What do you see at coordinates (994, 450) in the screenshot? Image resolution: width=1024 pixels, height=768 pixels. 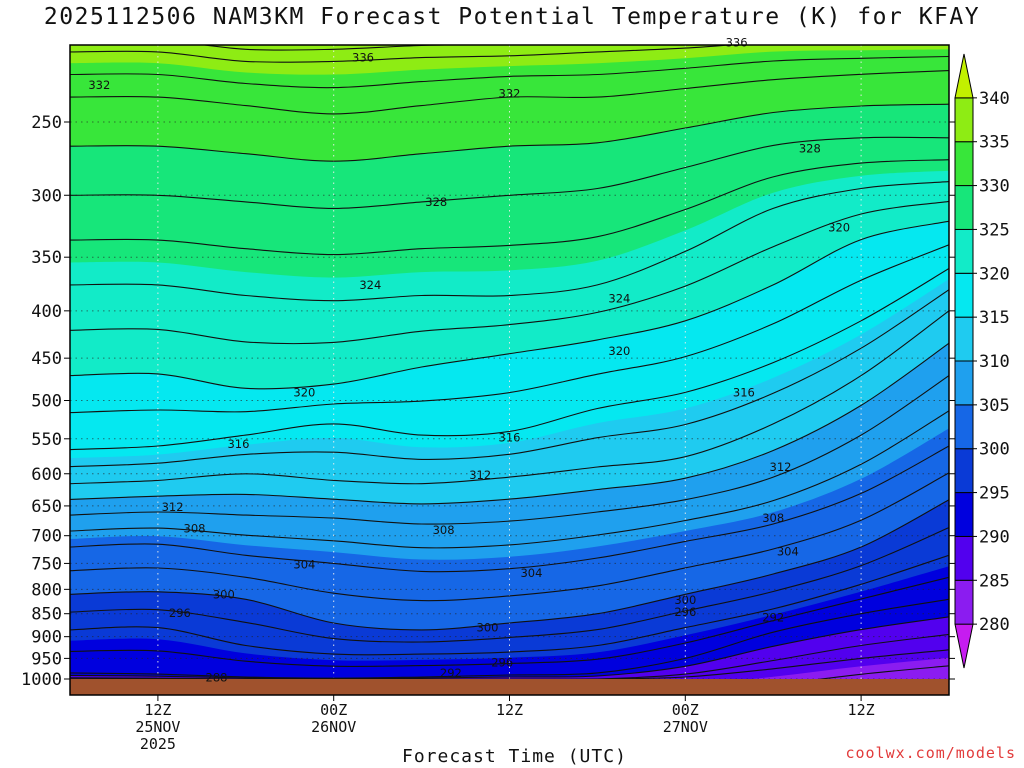 I see `colorbar-label-300: 300` at bounding box center [994, 450].